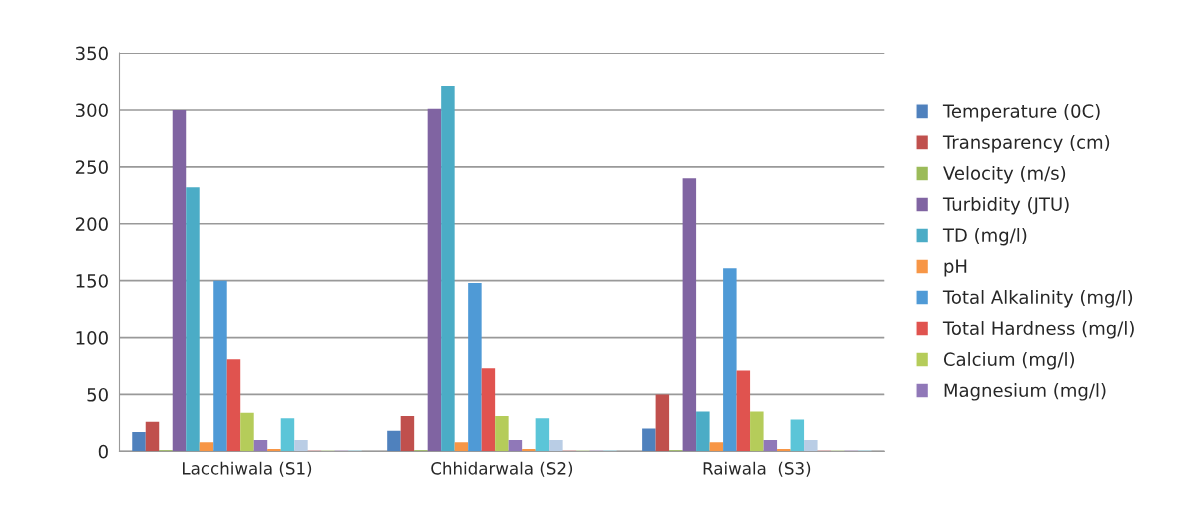 Image resolution: width=1195 pixels, height=531 pixels. Describe the element at coordinates (757, 469) in the screenshot. I see `x-tick-label: Raiwala (S3)` at that location.